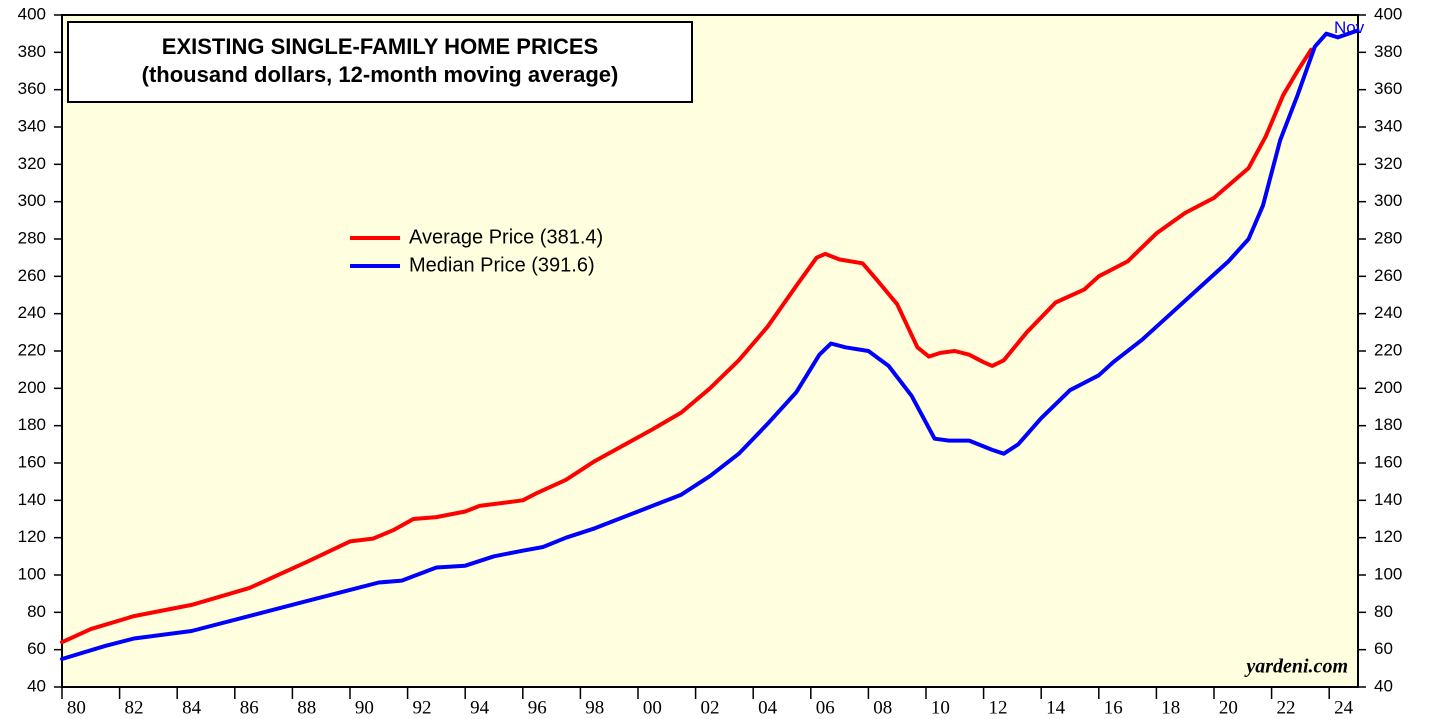 This screenshot has height=719, width=1429. What do you see at coordinates (1349, 27) in the screenshot?
I see `end-annotation: Nov` at bounding box center [1349, 27].